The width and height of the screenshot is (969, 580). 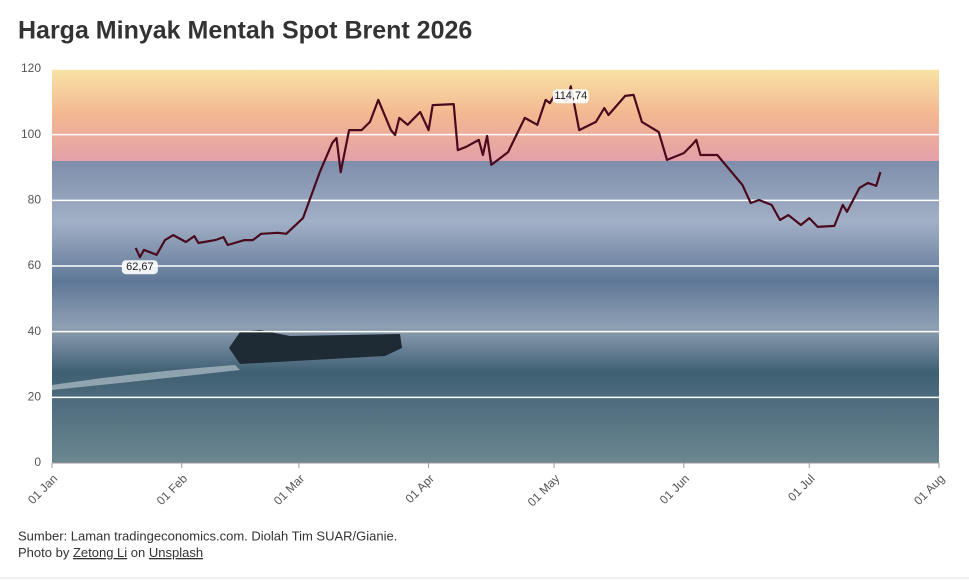 I want to click on y-tick-label: 20, so click(x=35, y=397).